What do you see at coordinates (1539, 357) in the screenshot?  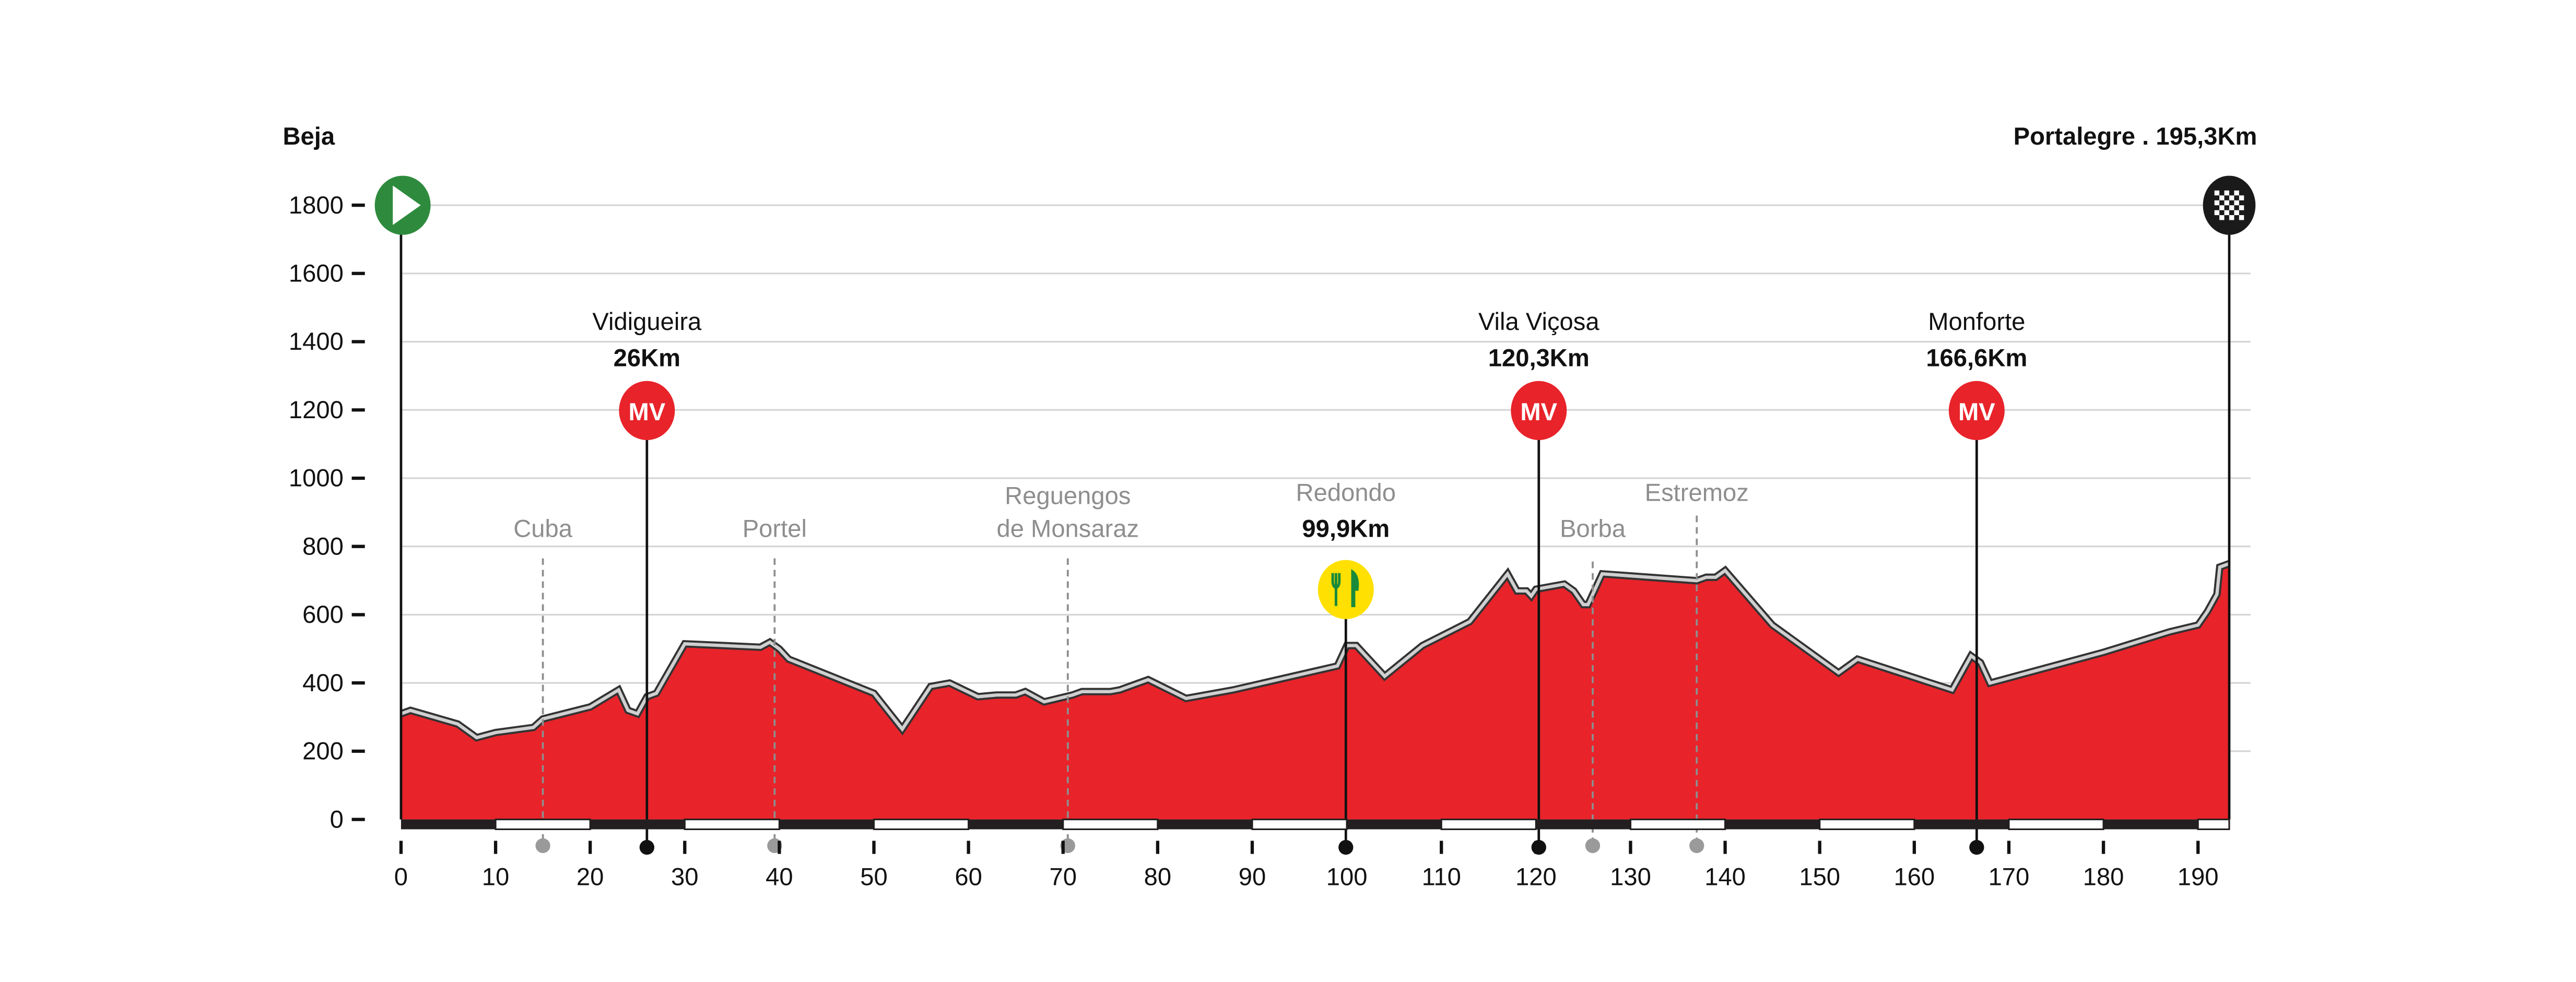 I see `sprint-km: 120,3Km` at bounding box center [1539, 357].